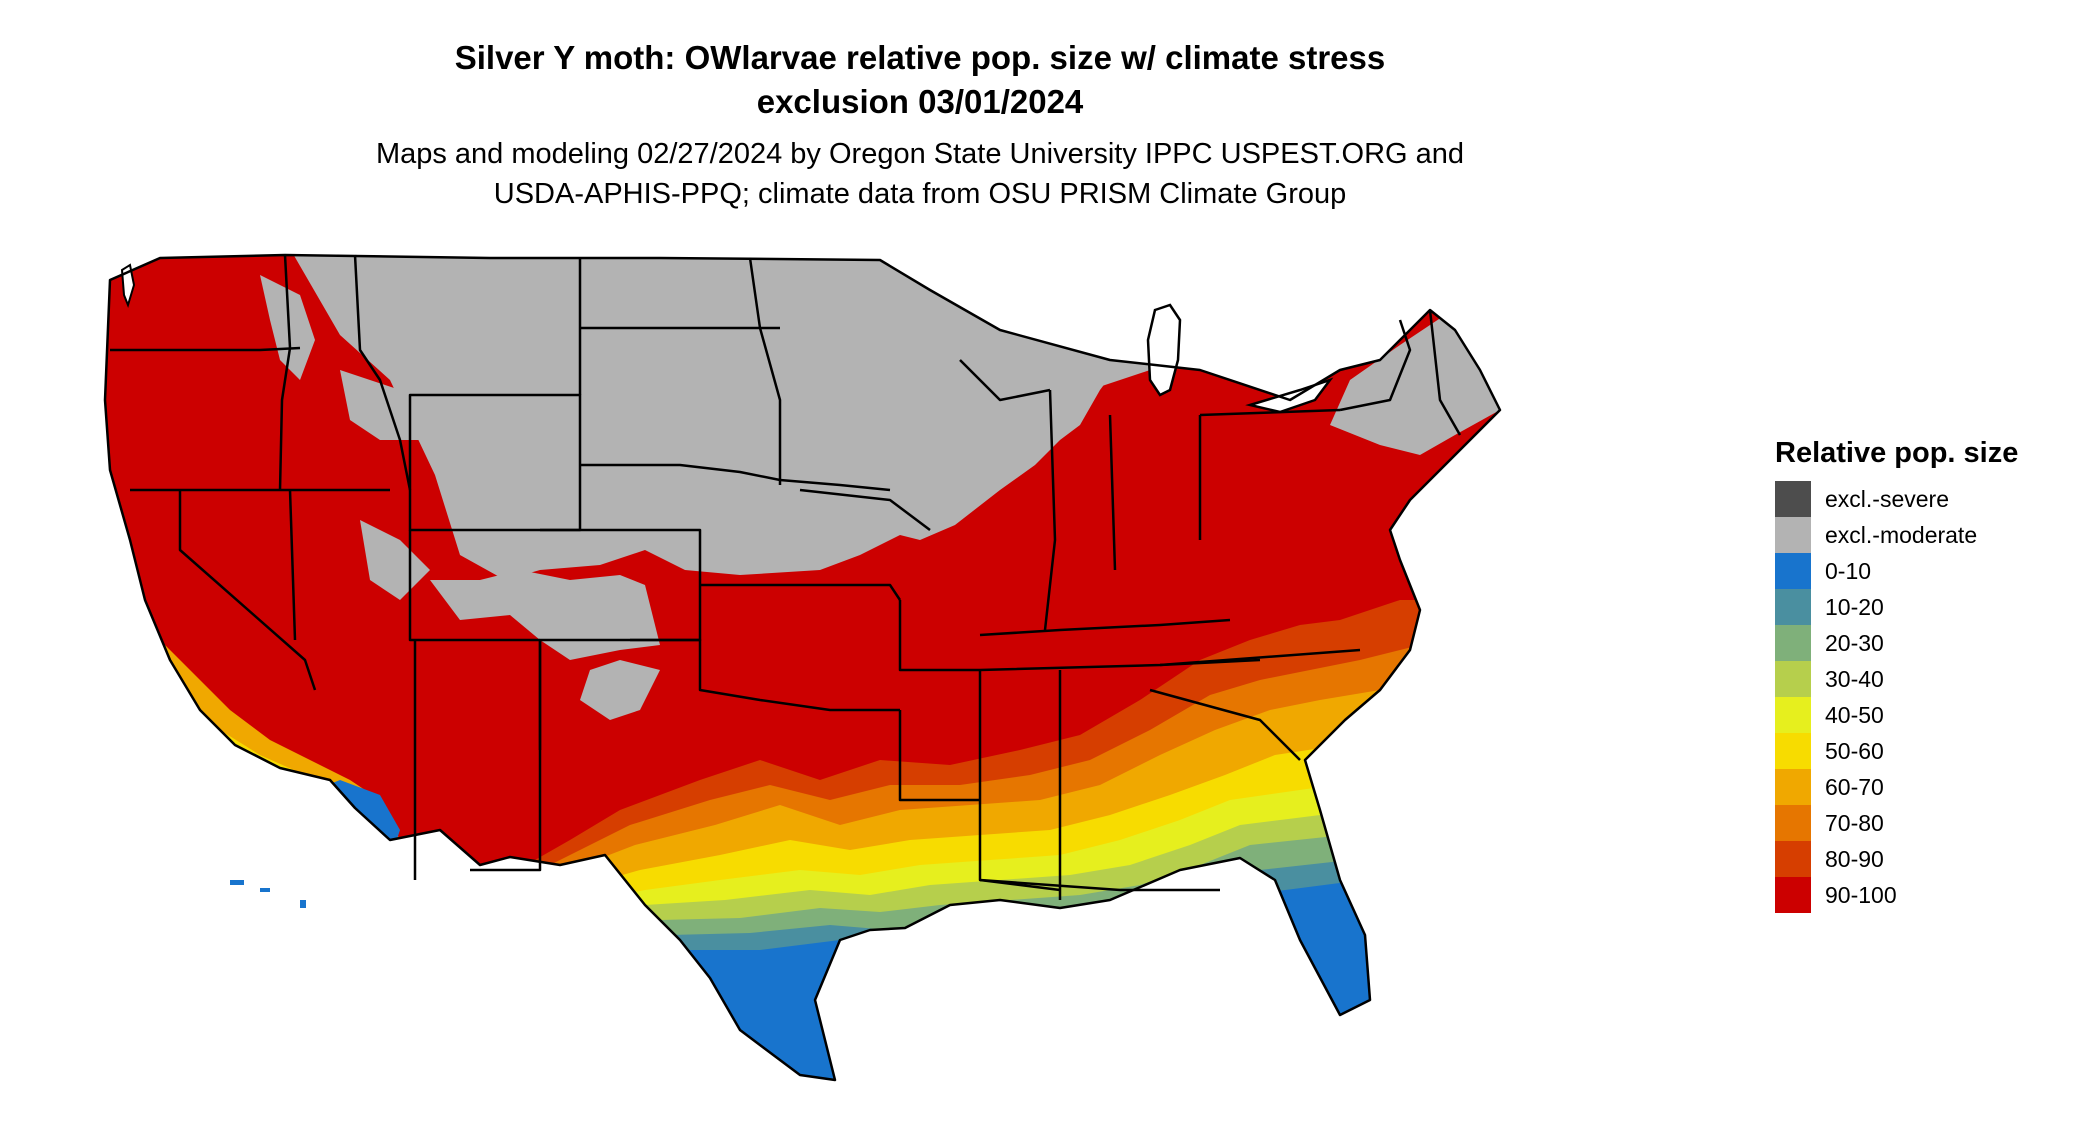 The height and width of the screenshot is (1125, 2100). Describe the element at coordinates (1854, 607) in the screenshot. I see `legend-label: 10-20` at that location.